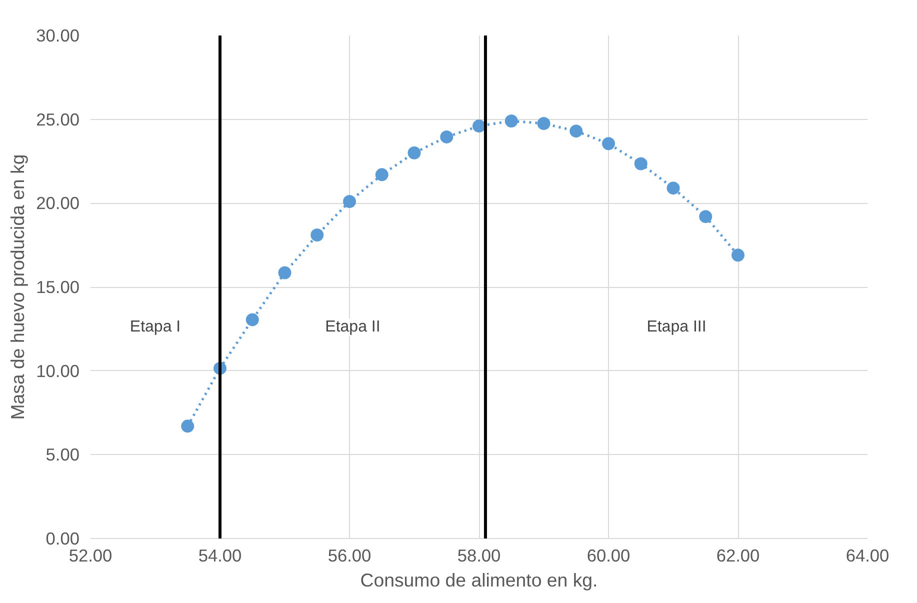 The height and width of the screenshot is (603, 917). Describe the element at coordinates (608, 556) in the screenshot. I see `x-tick-label: 60.00` at that location.